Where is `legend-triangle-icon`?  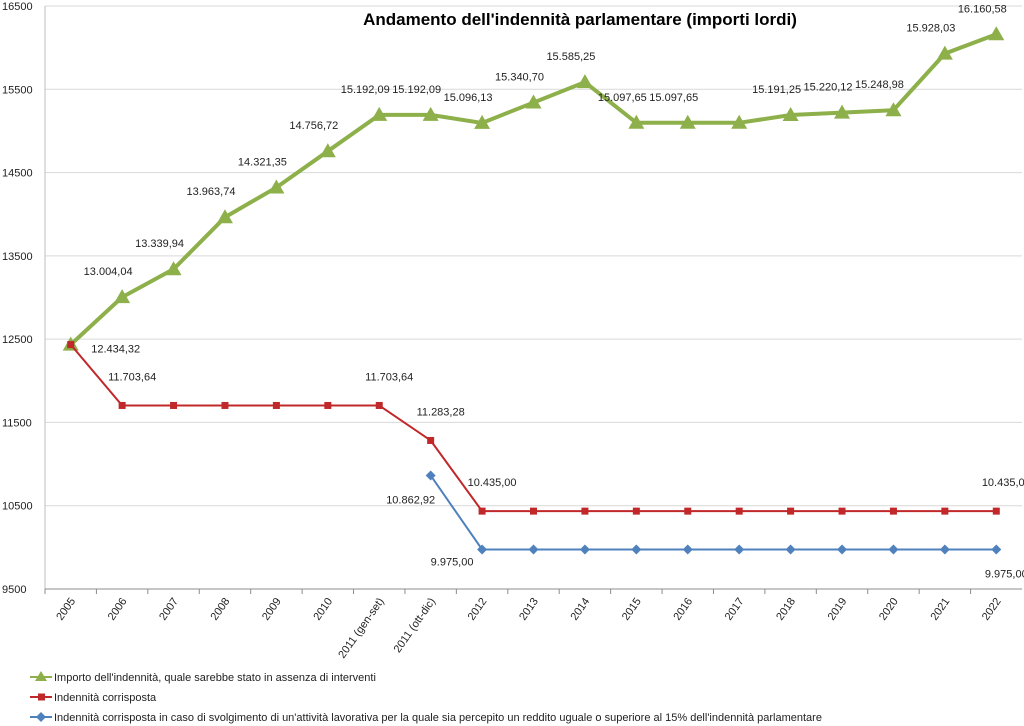
legend-triangle-icon is located at coordinates (41, 676).